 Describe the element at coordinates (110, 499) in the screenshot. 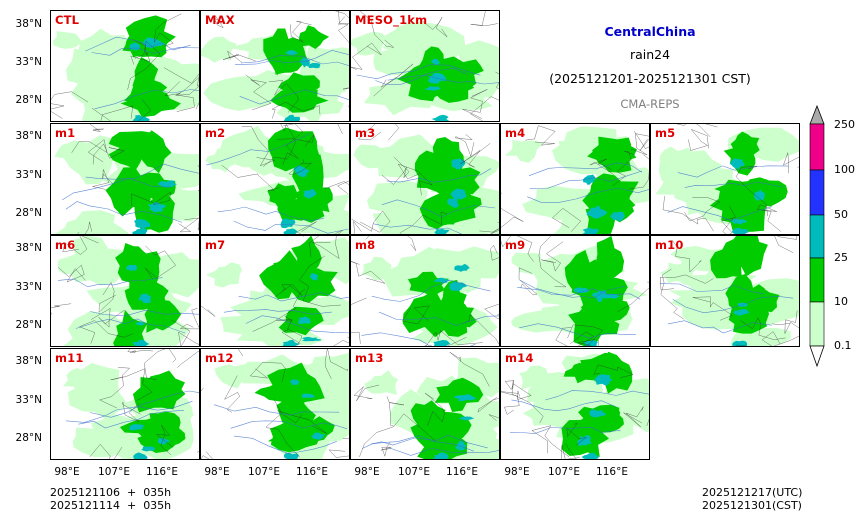

I see `footer-init: 2025121106 + 035h 2025121114 + 035h` at that location.